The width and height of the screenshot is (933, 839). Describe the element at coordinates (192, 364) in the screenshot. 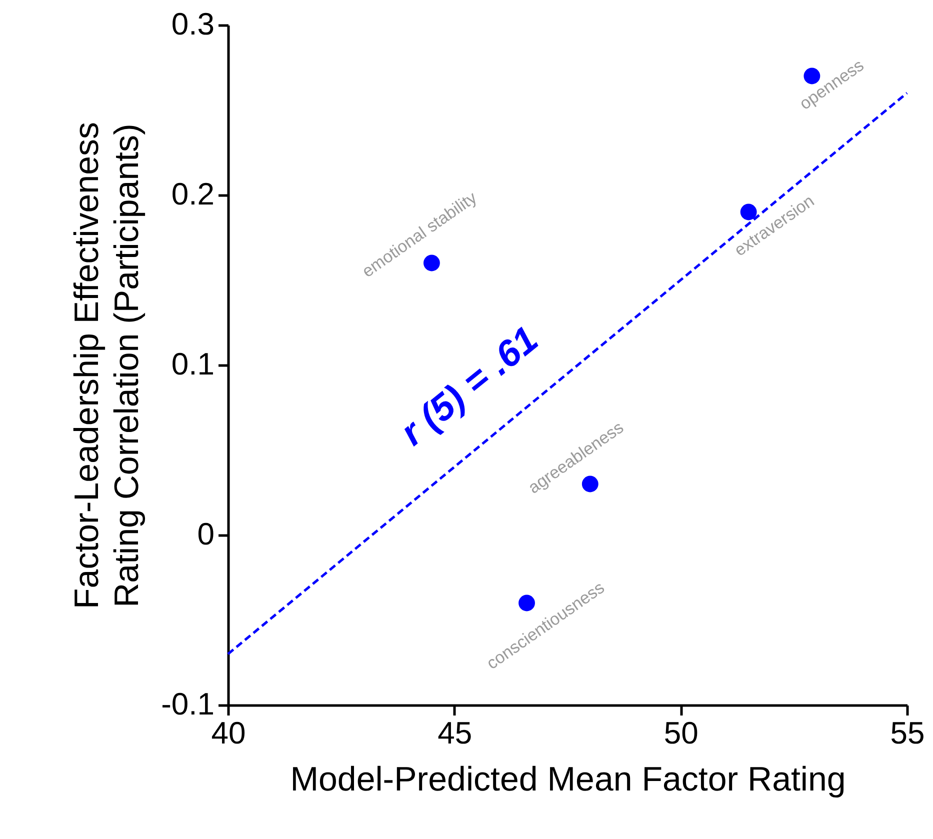

I see `y-tick-label: 0.1` at that location.